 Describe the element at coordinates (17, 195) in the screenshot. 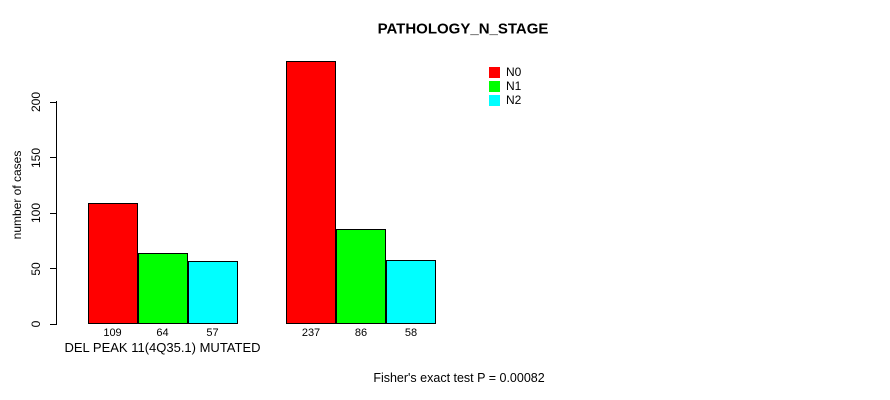

I see `y-axis-label: number of cases` at that location.